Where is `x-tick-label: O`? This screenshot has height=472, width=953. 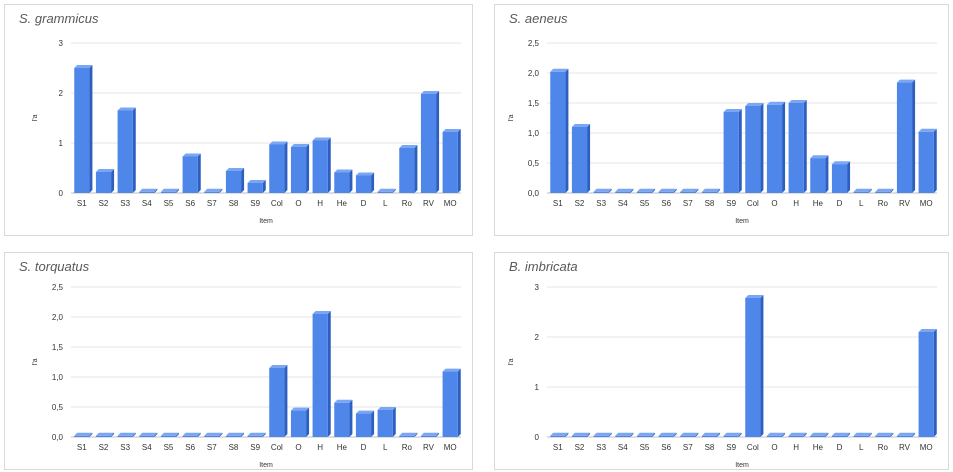 x-tick-label: O is located at coordinates (298, 447).